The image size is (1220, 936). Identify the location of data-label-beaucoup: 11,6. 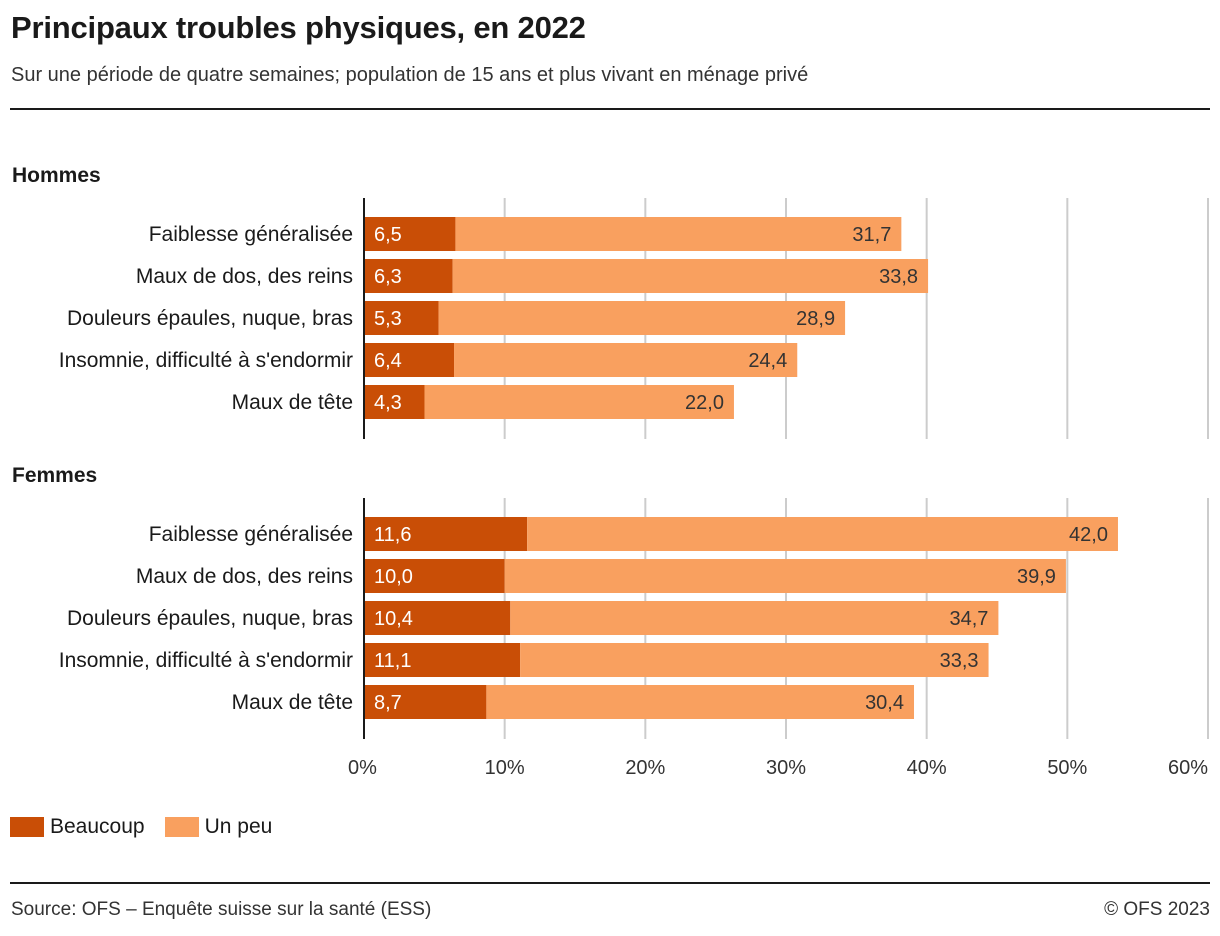
(392, 535).